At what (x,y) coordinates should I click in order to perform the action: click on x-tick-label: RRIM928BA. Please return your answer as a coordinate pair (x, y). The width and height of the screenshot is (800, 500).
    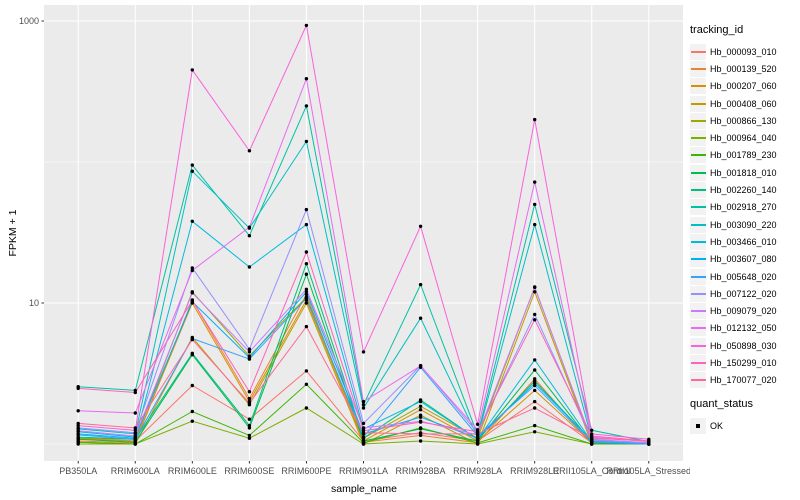
    Looking at the image, I should click on (421, 471).